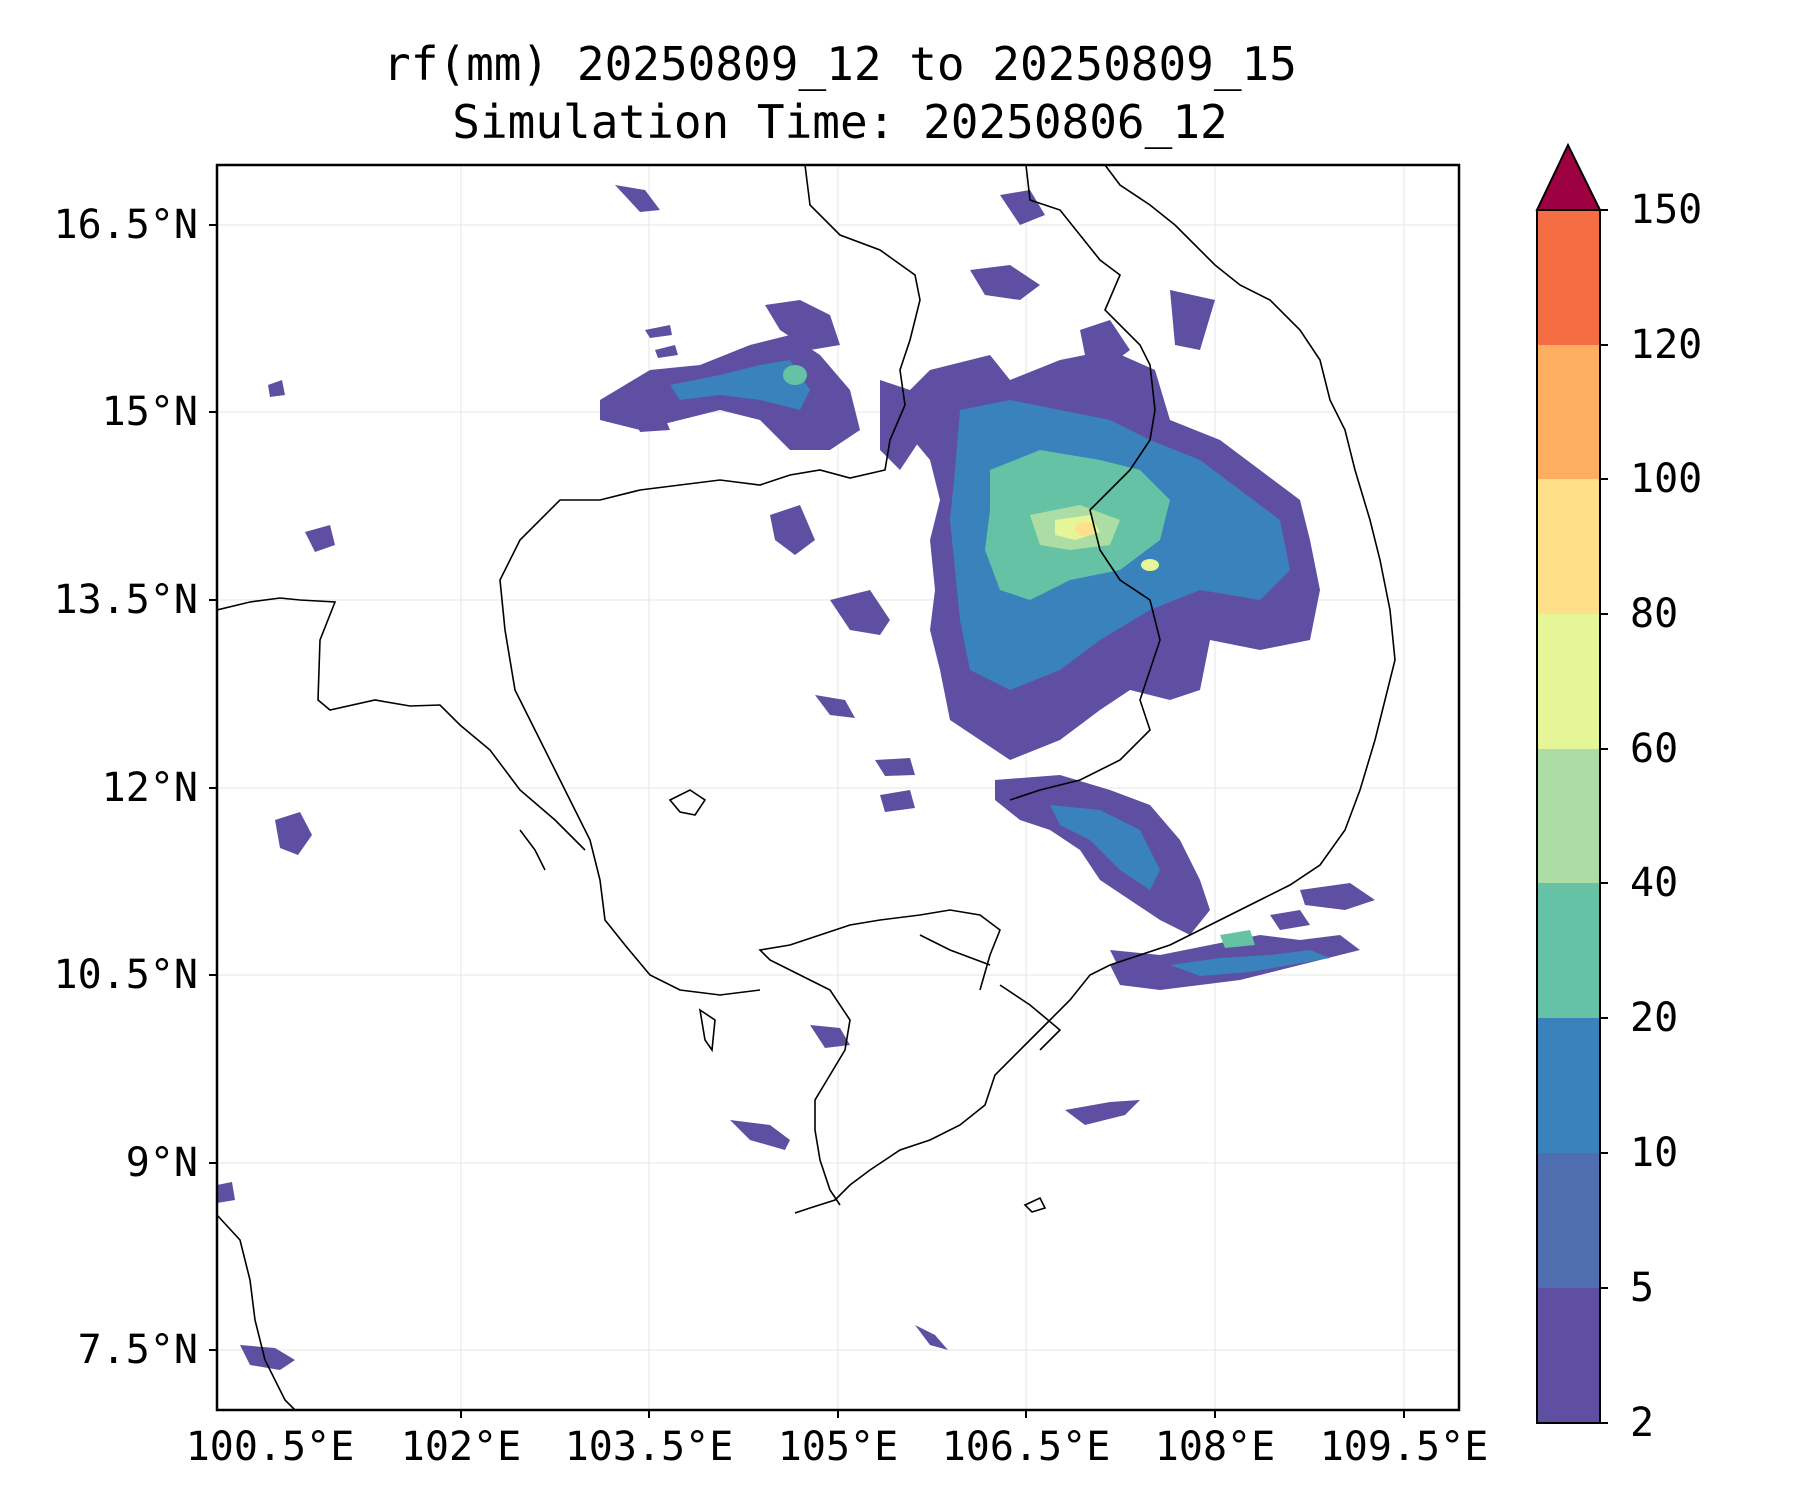 The height and width of the screenshot is (1500, 1800). Describe the element at coordinates (1654, 614) in the screenshot. I see `colorbar-tick-label: 80` at that location.